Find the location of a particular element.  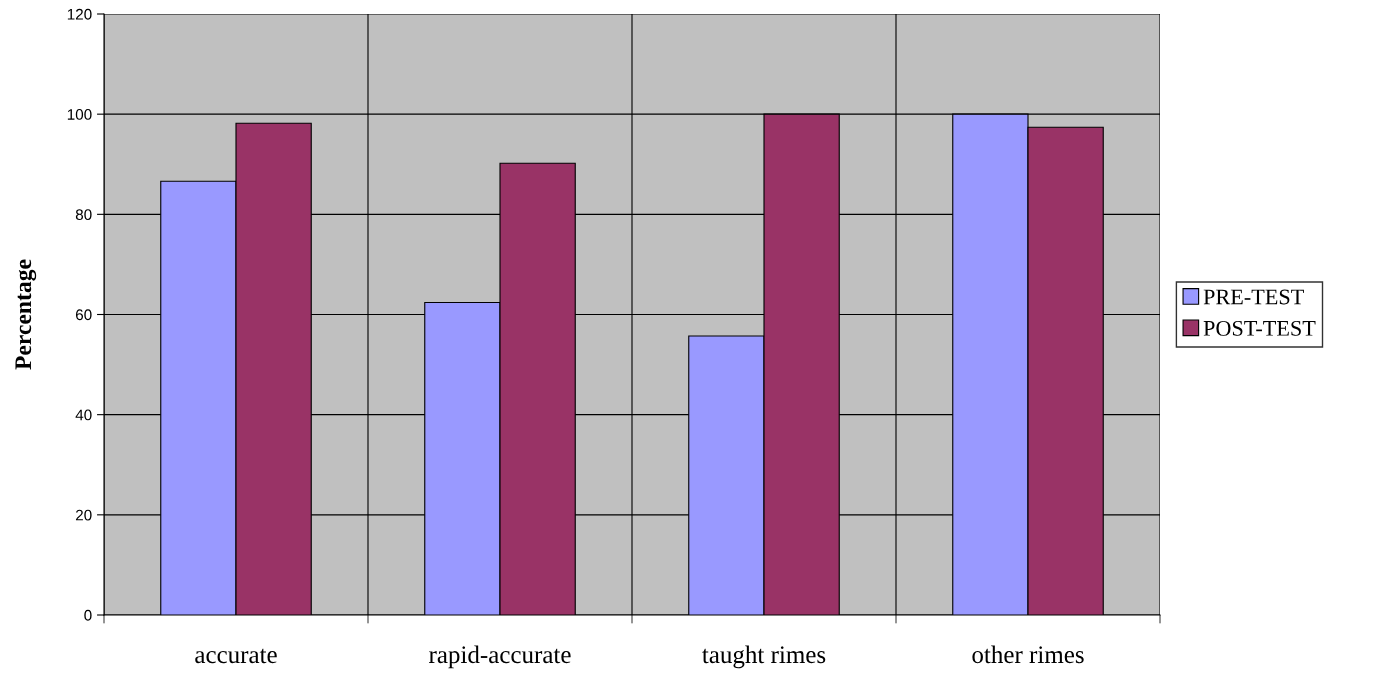

legend-label: POST-TEST is located at coordinates (1259, 328).